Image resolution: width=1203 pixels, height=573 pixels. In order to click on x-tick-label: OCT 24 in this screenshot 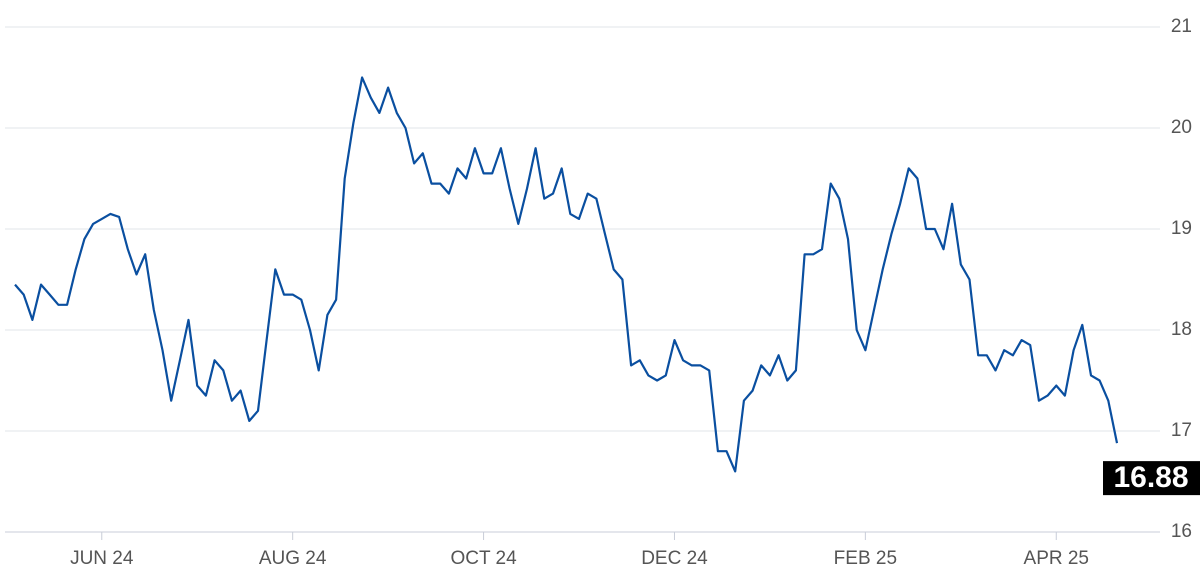, I will do `click(483, 558)`.